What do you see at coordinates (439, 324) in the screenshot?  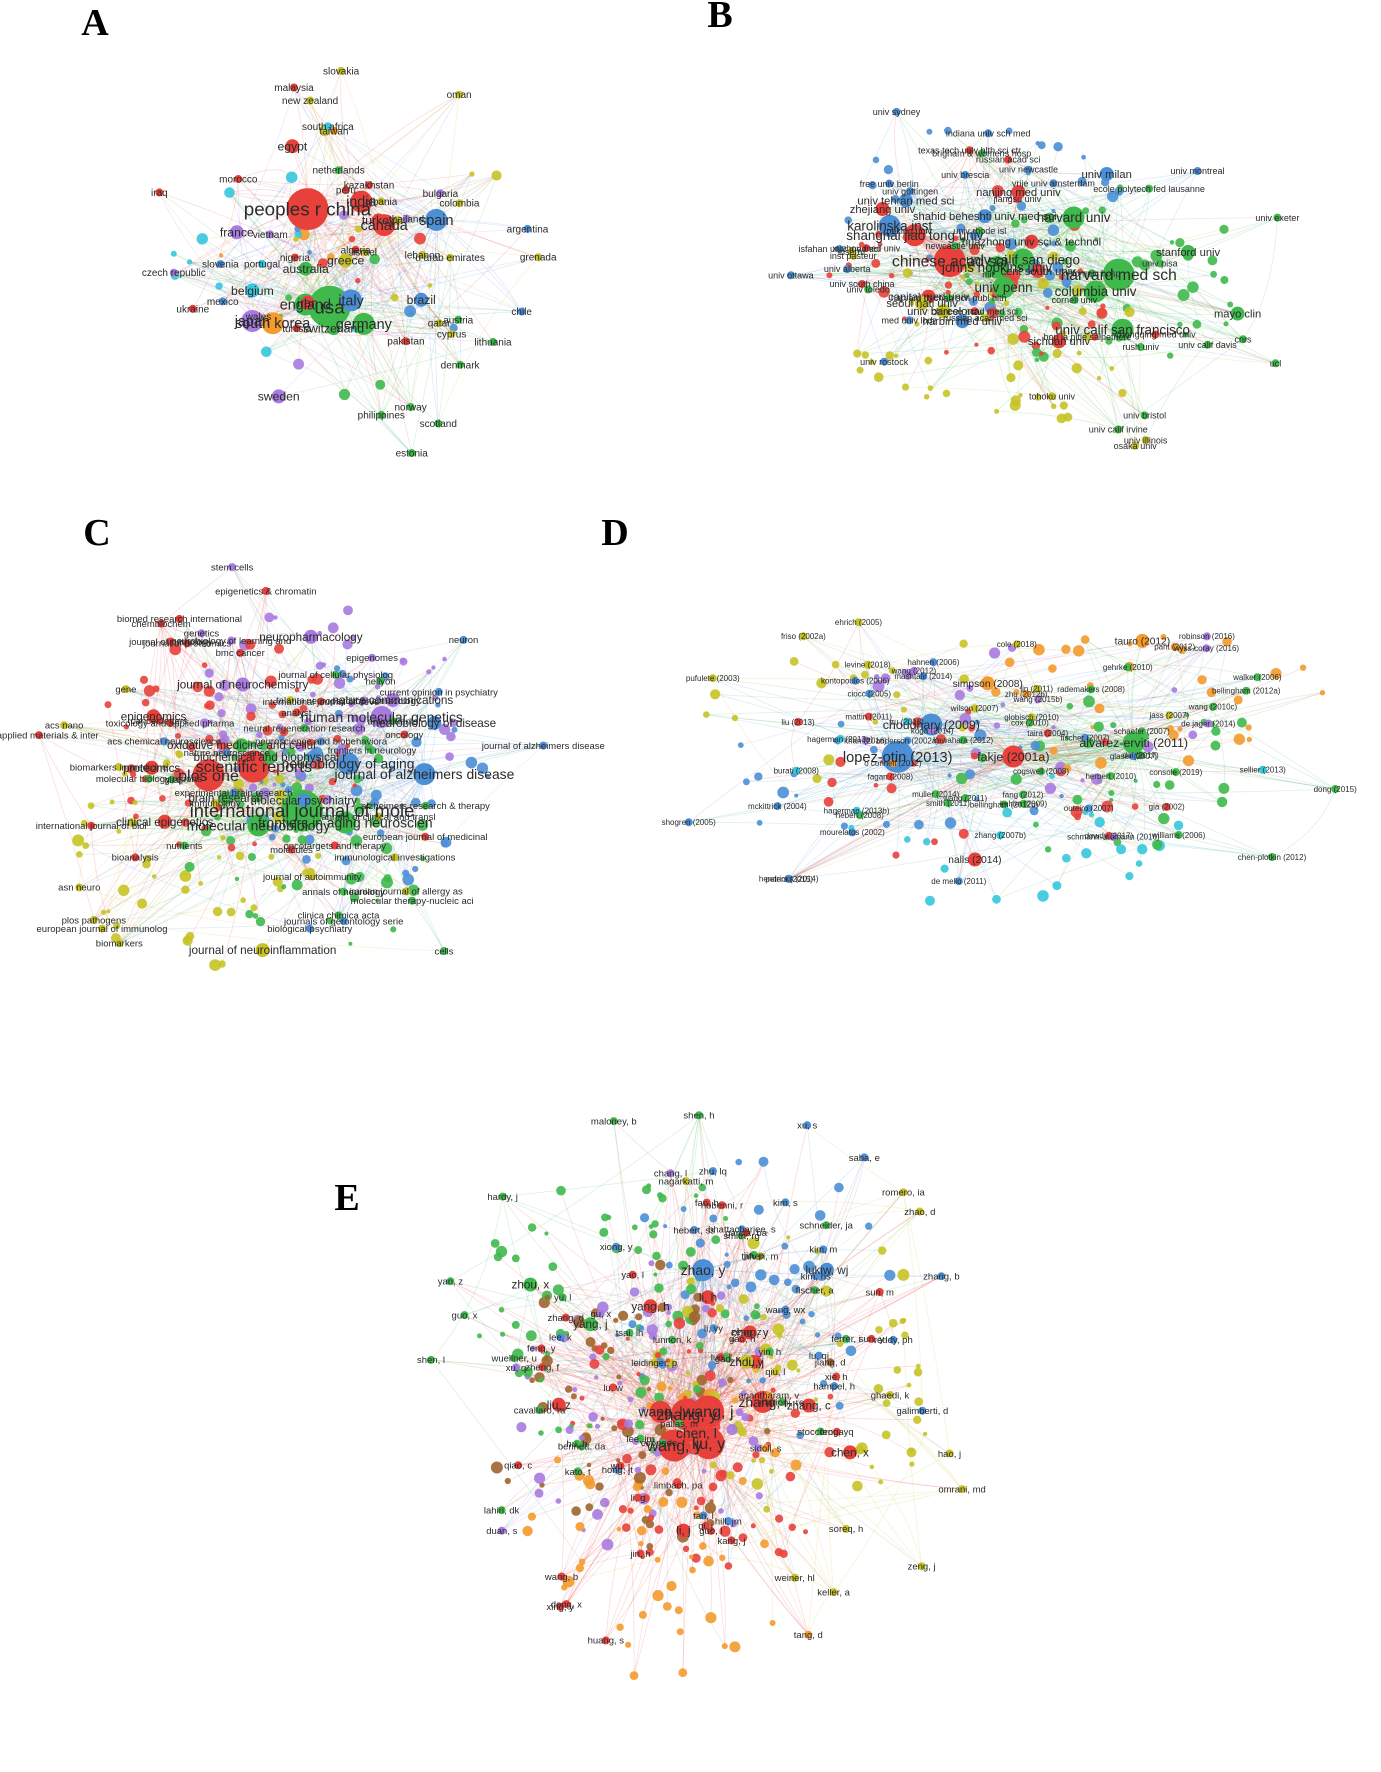 I see `node-label: qatar` at bounding box center [439, 324].